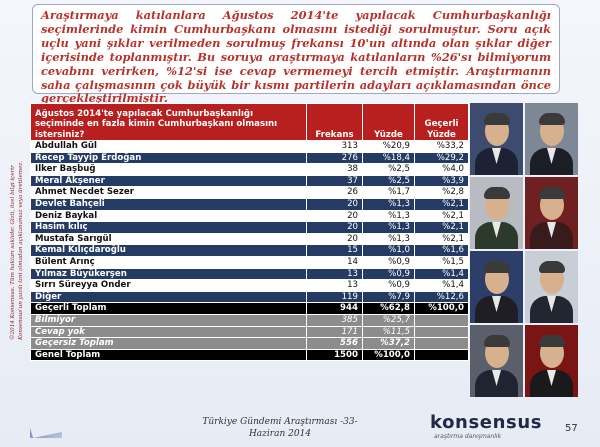 This screenshot has width=600, height=447. What do you see at coordinates (468, 436) in the screenshot?
I see `brand-tagline: araştırma danışmanlık` at bounding box center [468, 436].